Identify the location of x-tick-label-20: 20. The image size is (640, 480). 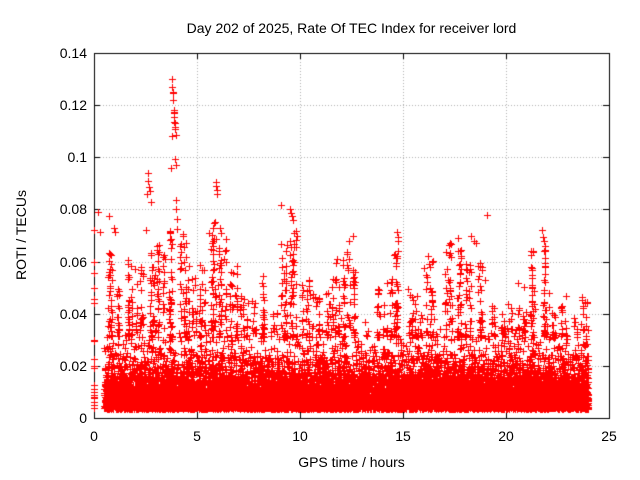
(506, 436).